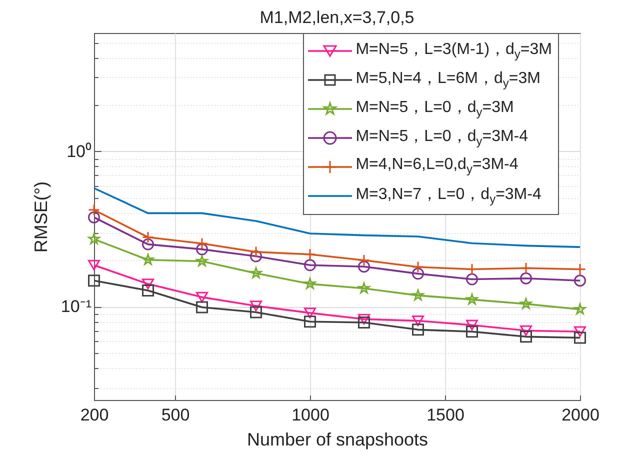  What do you see at coordinates (449, 196) in the screenshot?
I see `series-label: M=3,N=7，L=0，d$_{y}$=3M-4` at bounding box center [449, 196].